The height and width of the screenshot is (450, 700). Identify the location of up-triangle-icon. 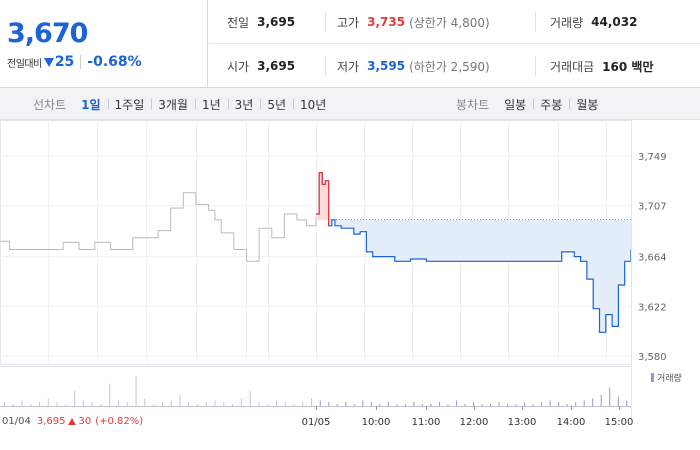
(72, 421).